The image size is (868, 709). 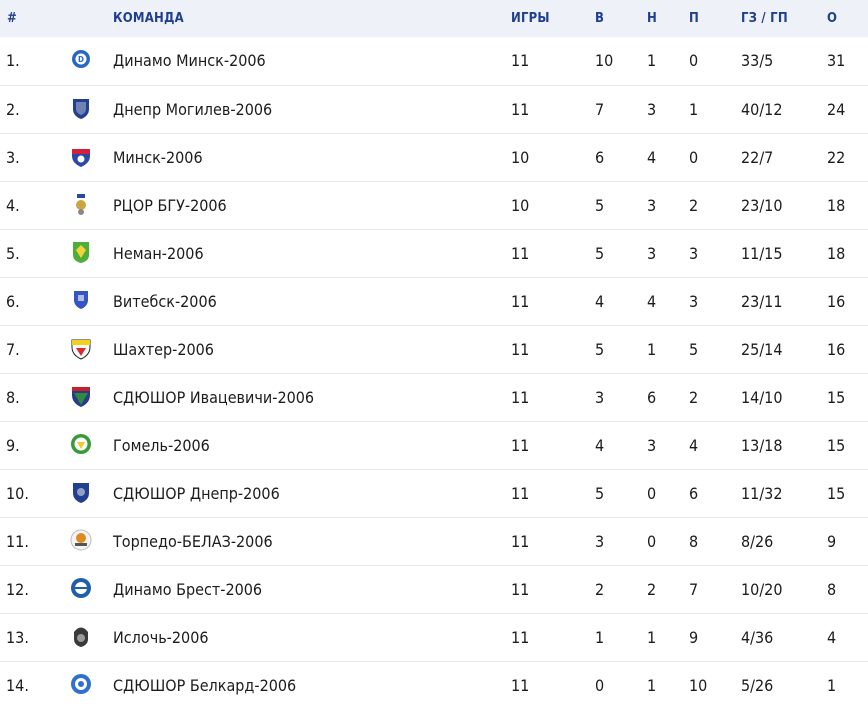 What do you see at coordinates (600, 589) in the screenshot?
I see `wins-cell: 2` at bounding box center [600, 589].